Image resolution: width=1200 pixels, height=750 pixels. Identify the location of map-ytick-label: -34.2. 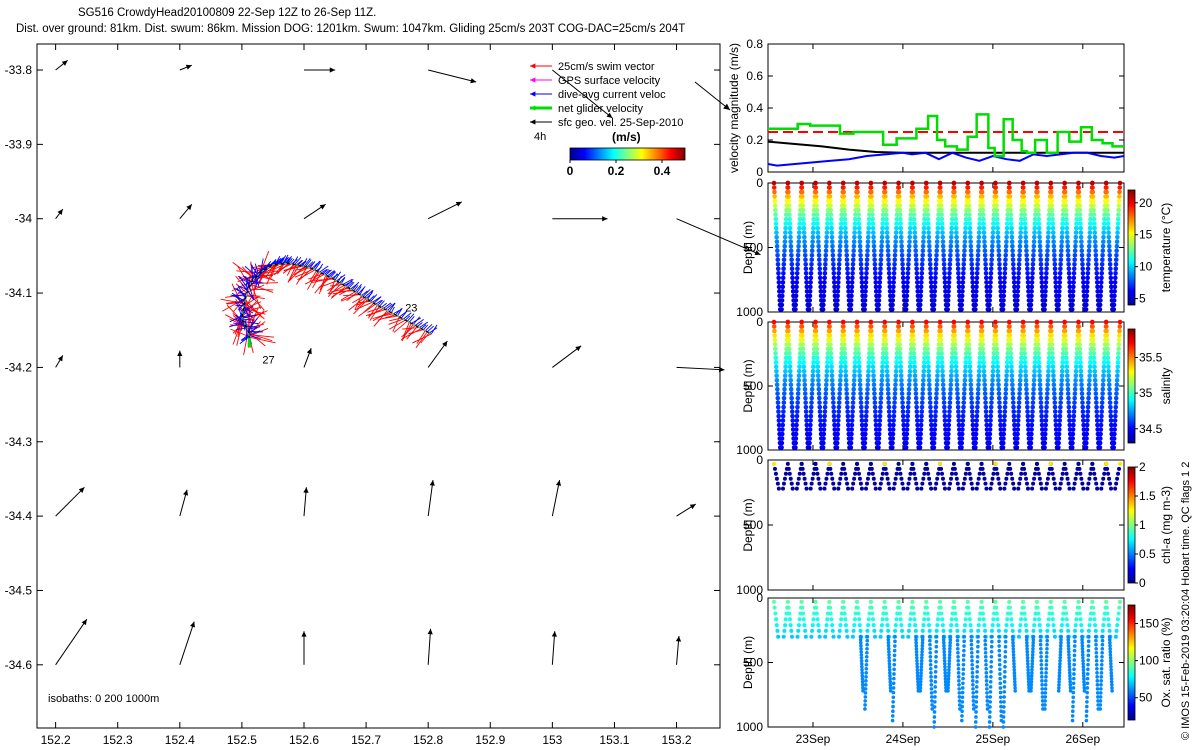
(19, 367).